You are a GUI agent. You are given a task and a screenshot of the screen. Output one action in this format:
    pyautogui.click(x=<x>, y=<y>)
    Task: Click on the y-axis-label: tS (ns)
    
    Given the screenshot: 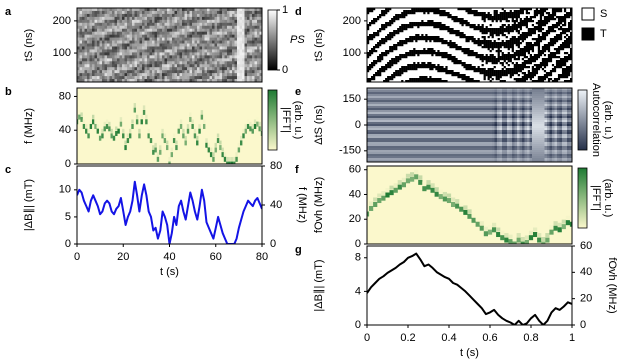 What is the action you would take?
    pyautogui.click(x=319, y=45)
    